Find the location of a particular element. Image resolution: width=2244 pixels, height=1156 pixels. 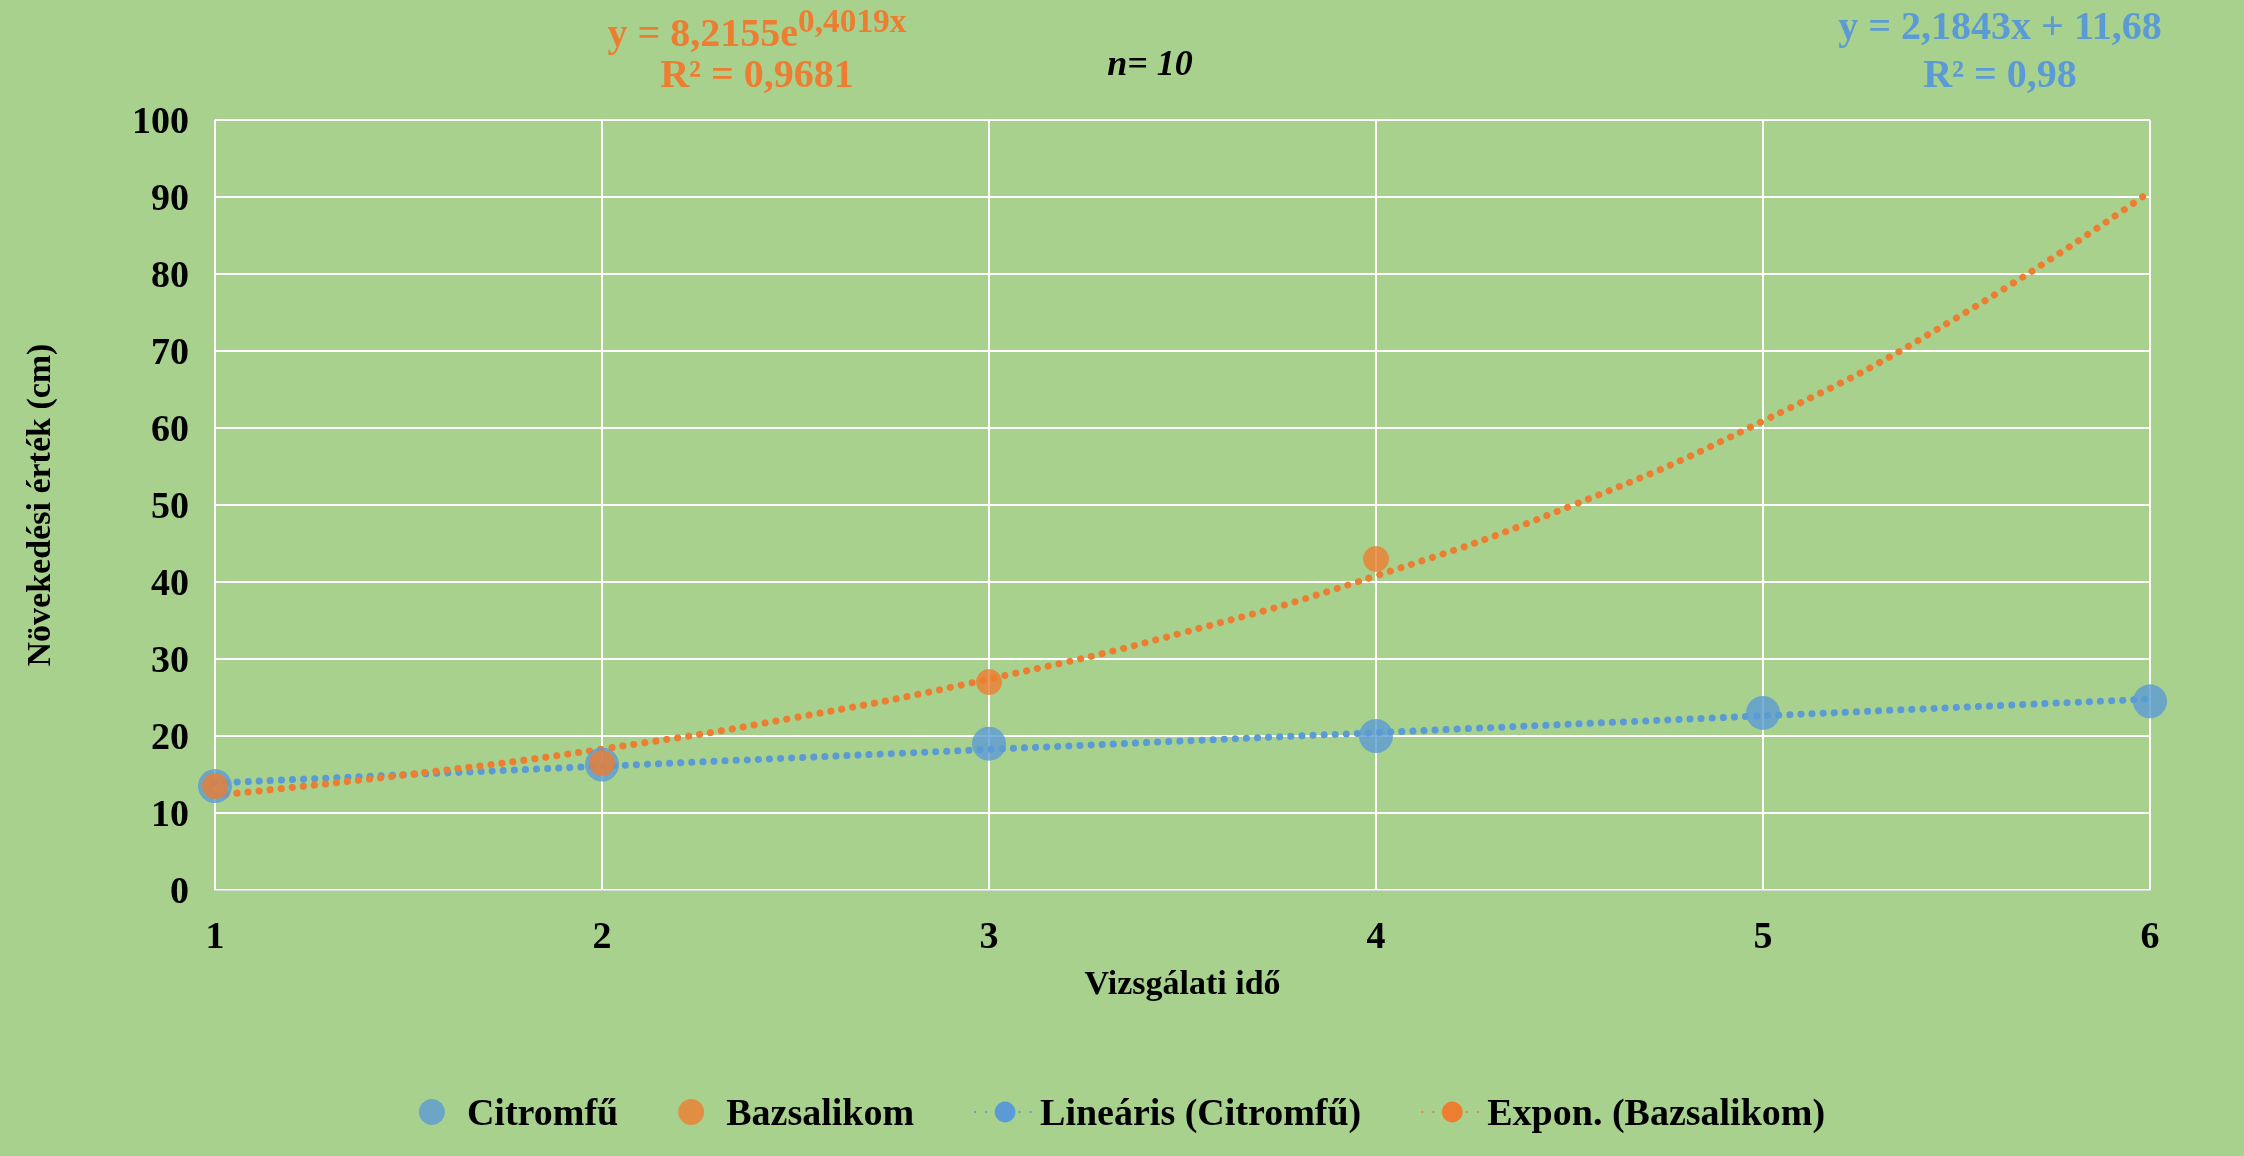

y-tick-label: 30 is located at coordinates (170, 659).